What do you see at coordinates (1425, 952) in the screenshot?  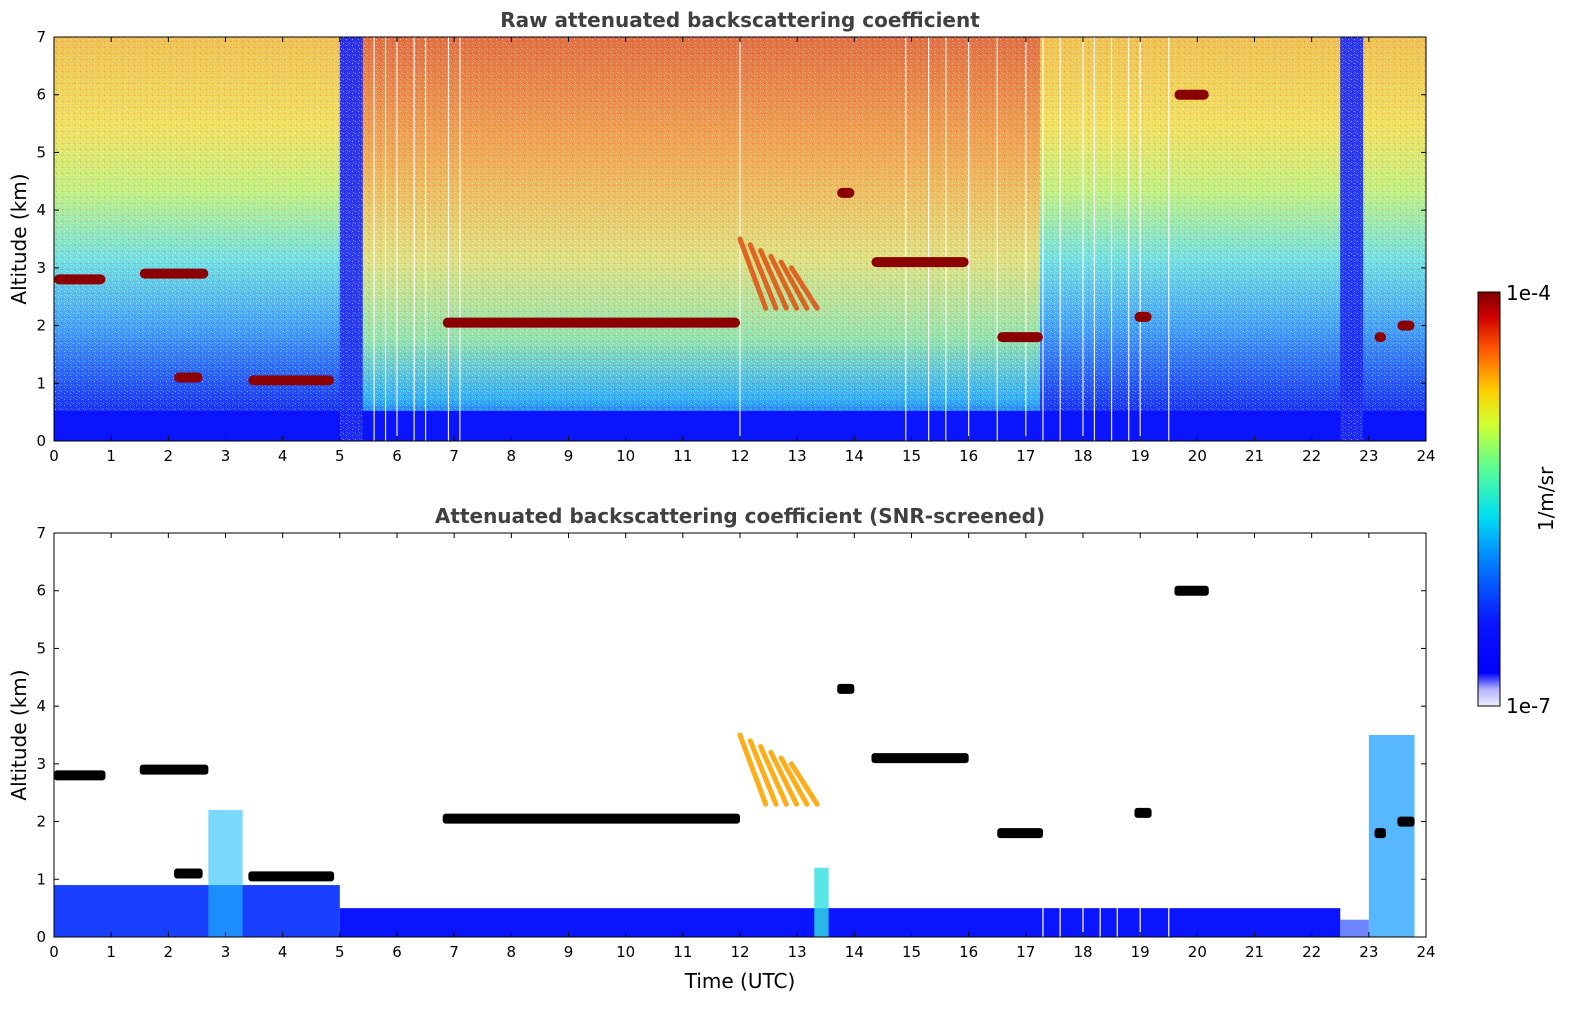 I see `screened-xtick-label: 24` at bounding box center [1425, 952].